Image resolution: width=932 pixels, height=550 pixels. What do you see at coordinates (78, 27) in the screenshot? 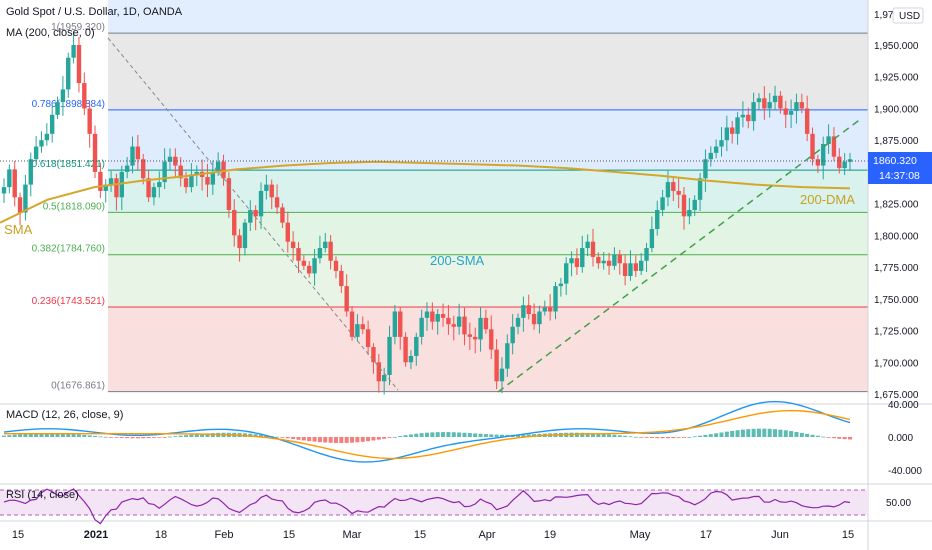
I see `fib-label: 1(1959.320)` at bounding box center [78, 27].